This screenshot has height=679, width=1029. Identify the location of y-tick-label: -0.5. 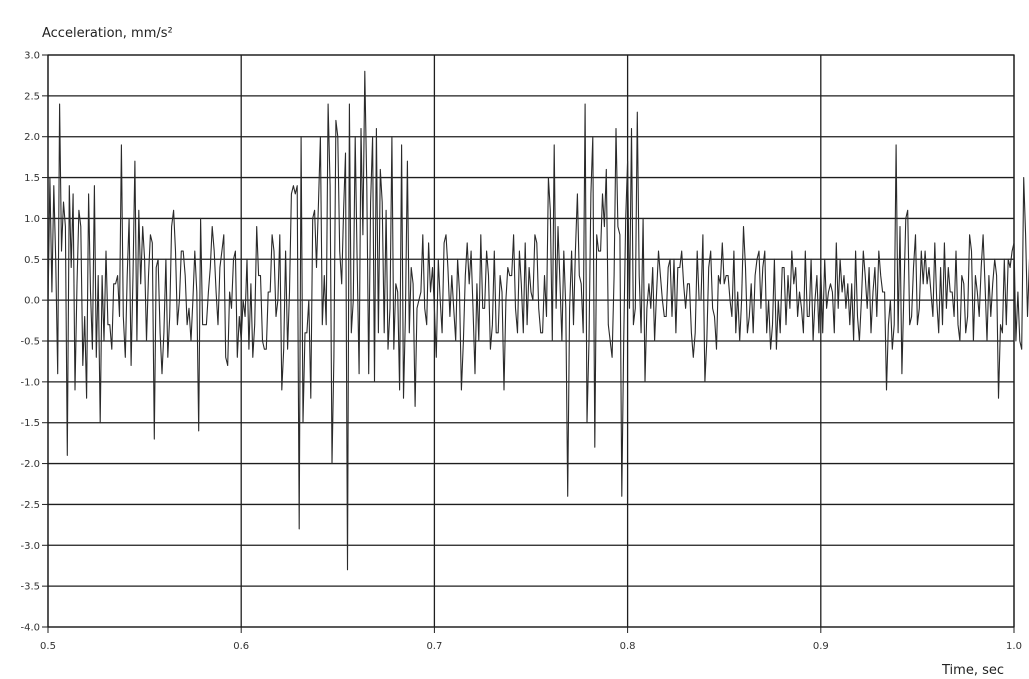
(30, 342).